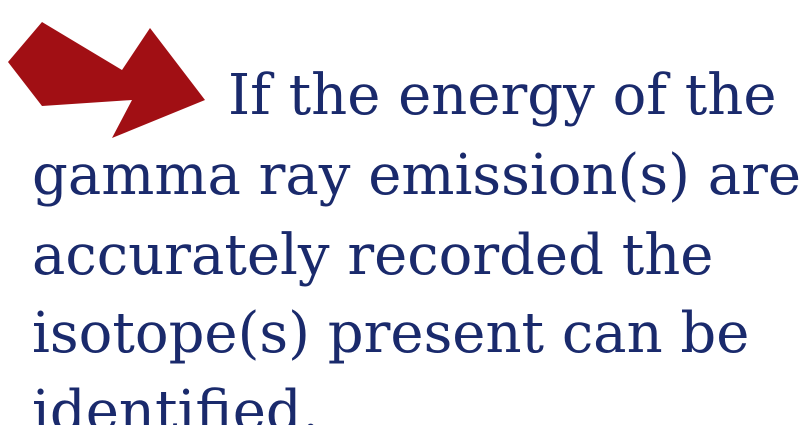 The height and width of the screenshot is (425, 806). I want to click on text-line-3: accurately recorded the, so click(373, 255).